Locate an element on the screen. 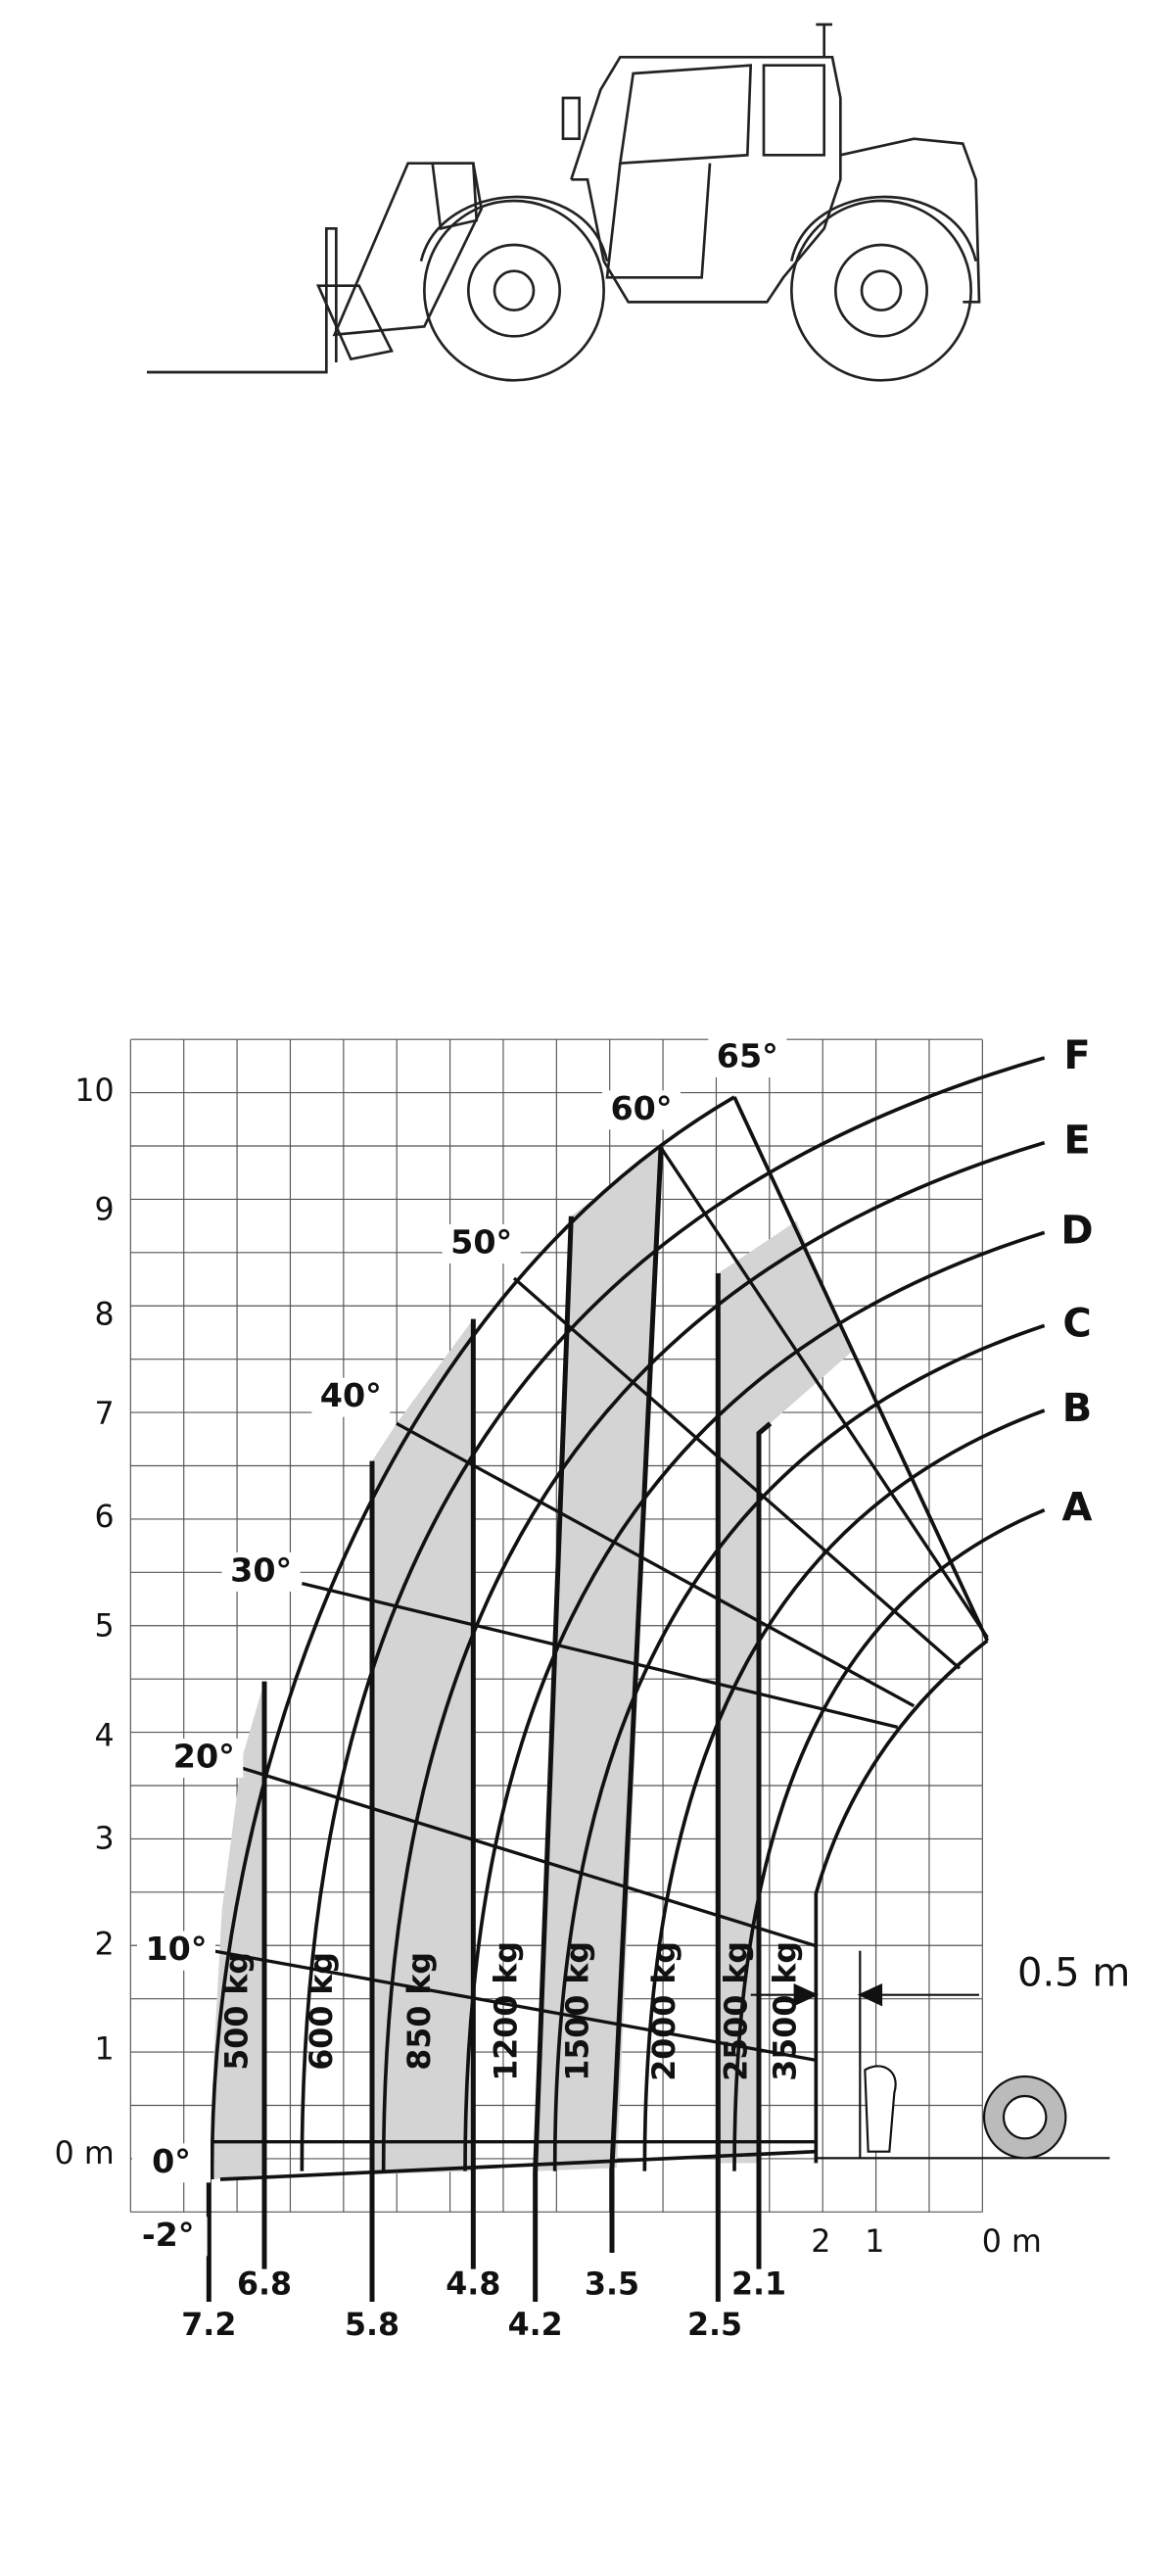 The height and width of the screenshot is (2576, 1175). y-axis-label: 8 is located at coordinates (105, 1314).